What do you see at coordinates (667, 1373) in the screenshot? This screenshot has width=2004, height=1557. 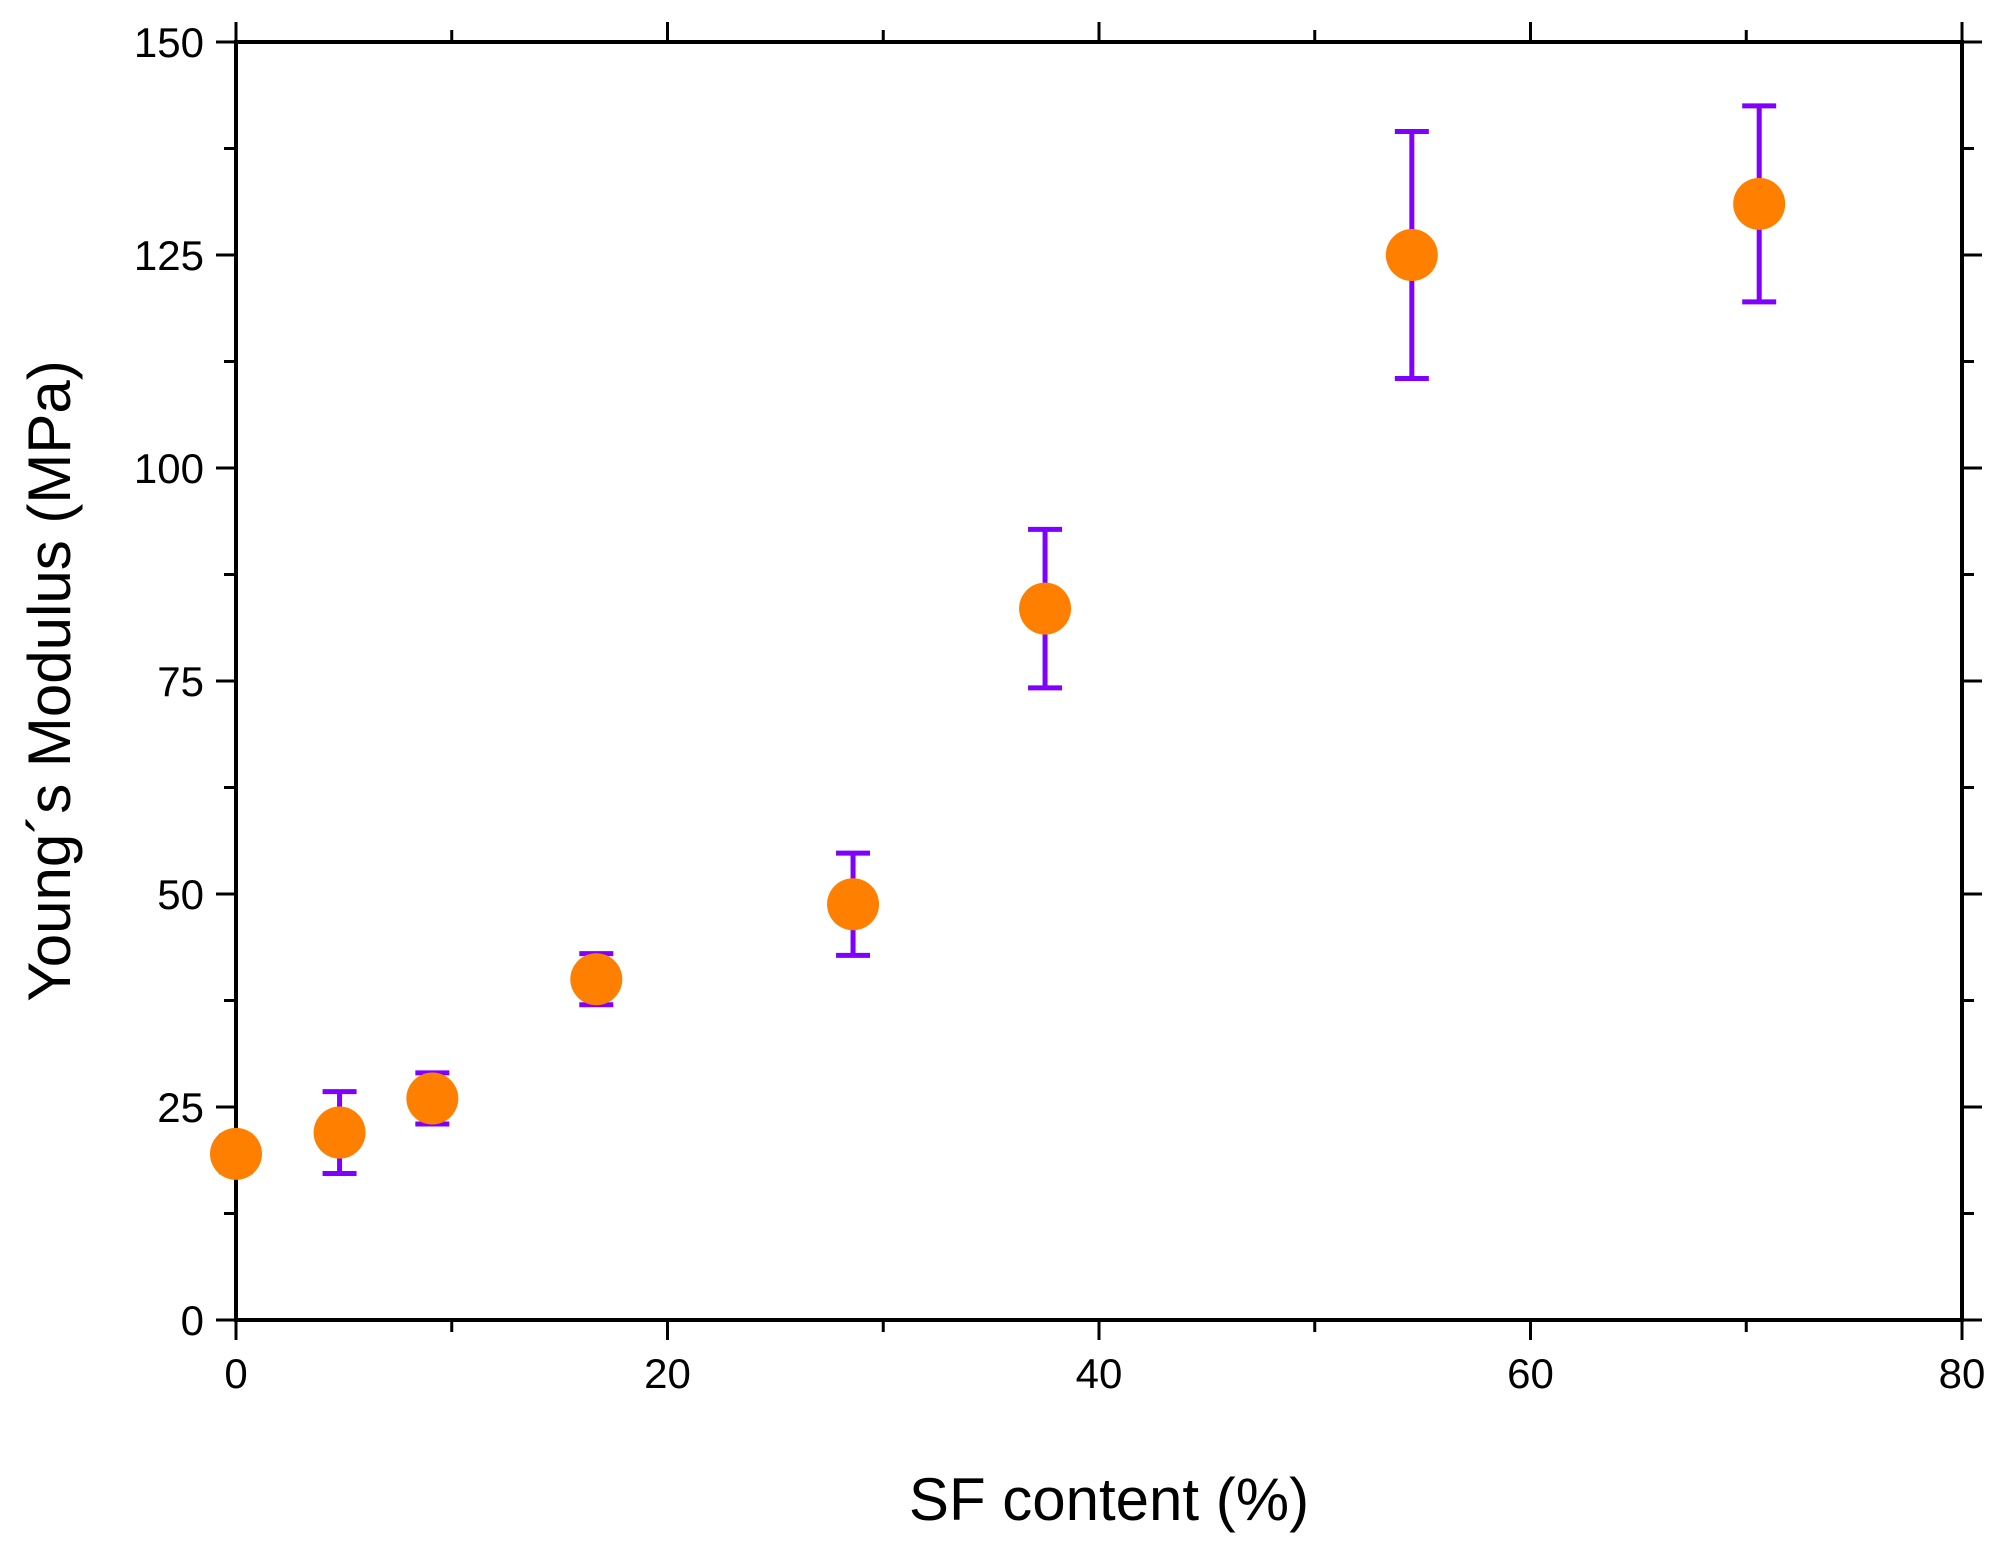 I see `x-tick-label: 20` at bounding box center [667, 1373].